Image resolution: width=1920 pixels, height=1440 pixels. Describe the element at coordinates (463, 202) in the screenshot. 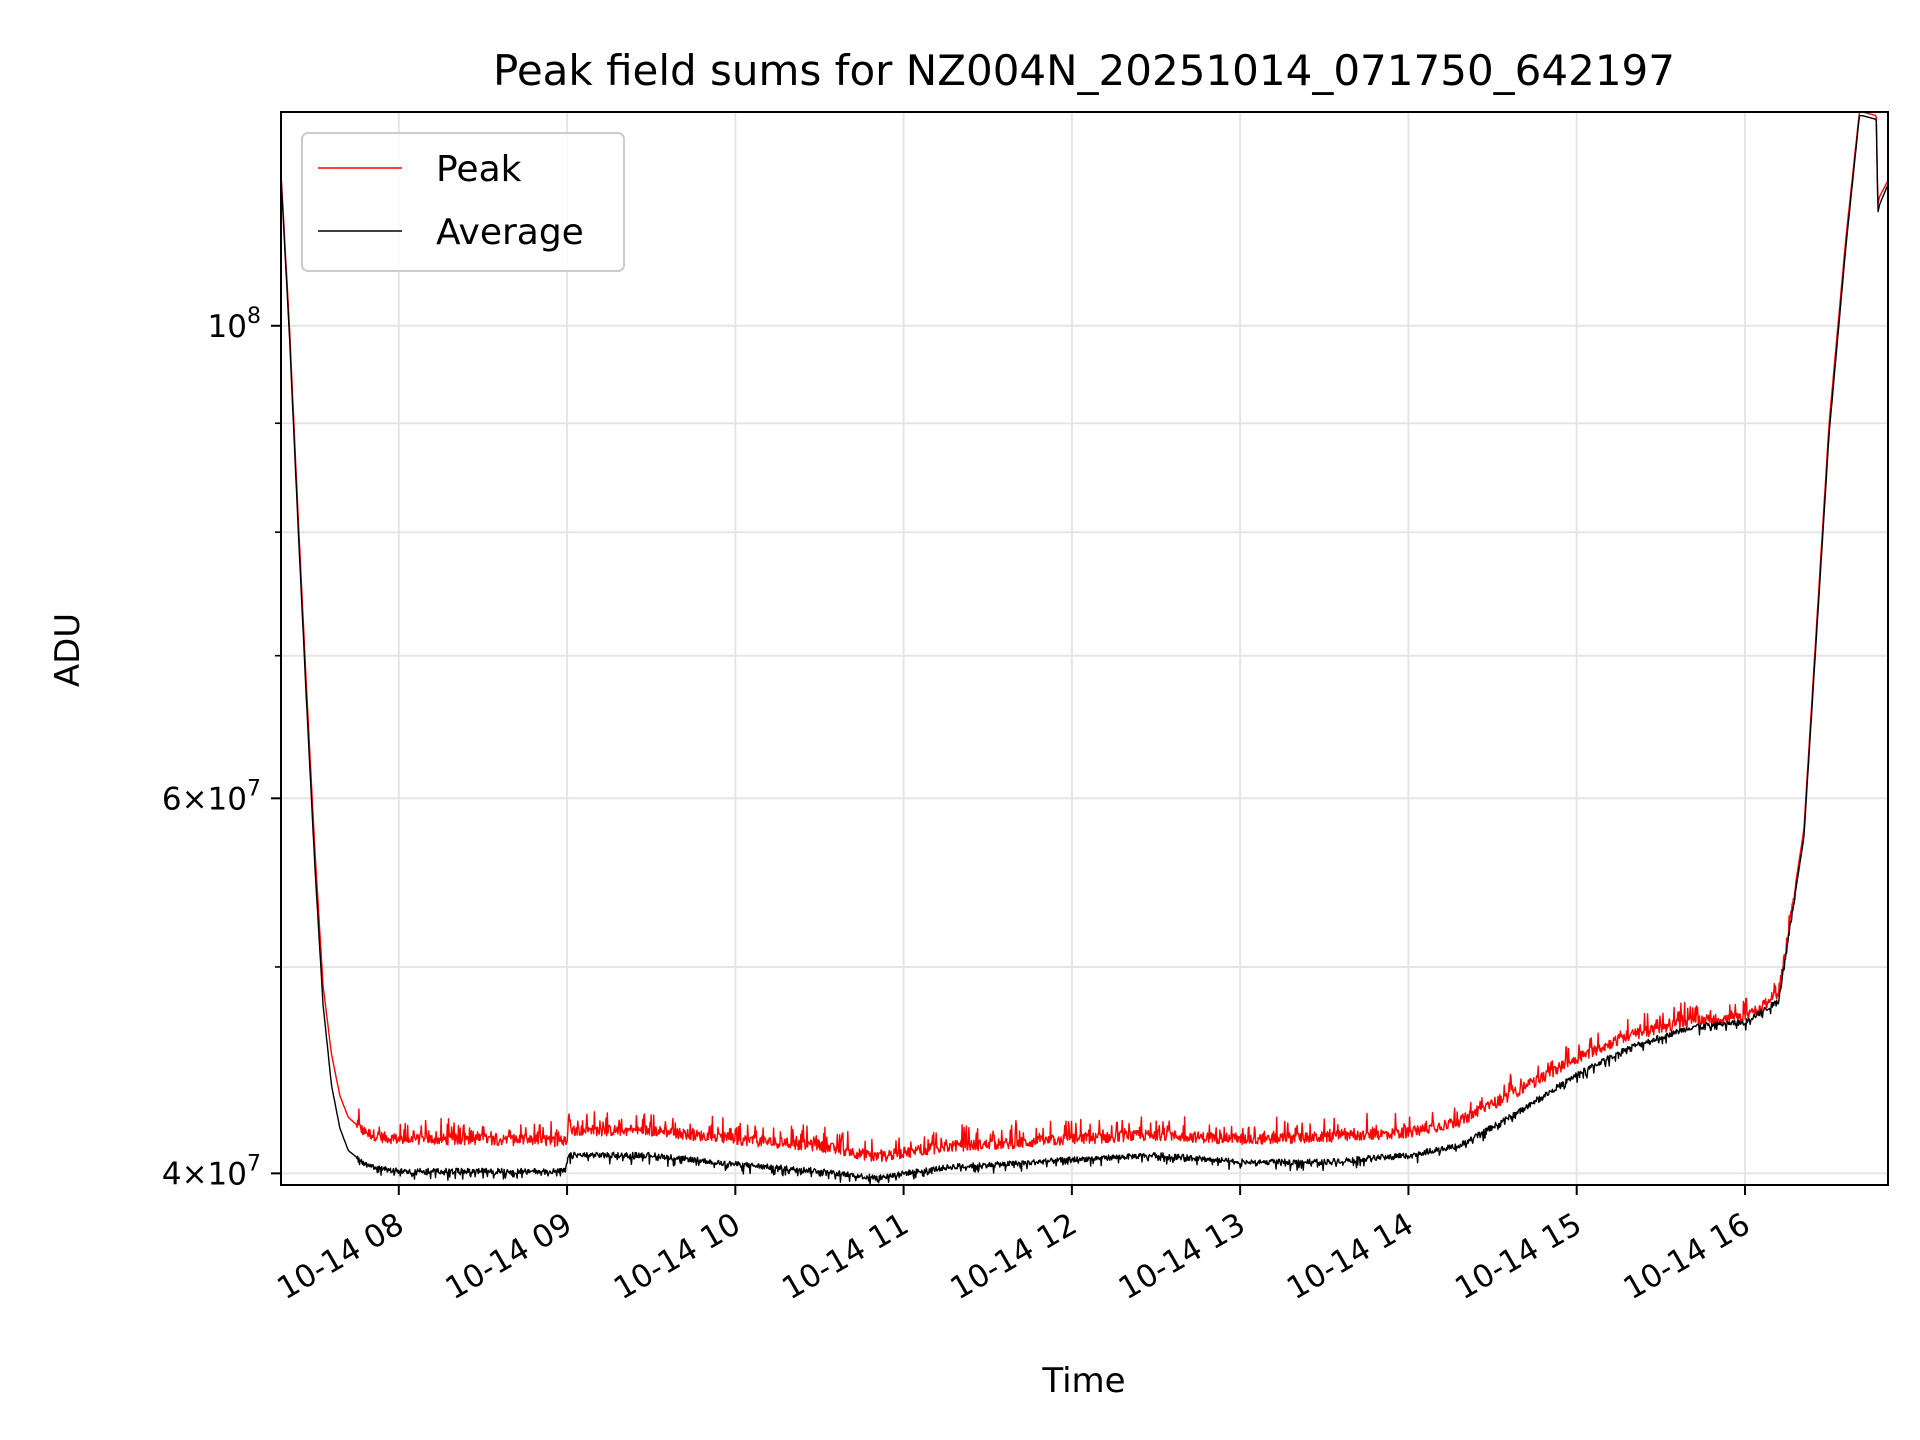

I see `legend: Peak Average` at that location.